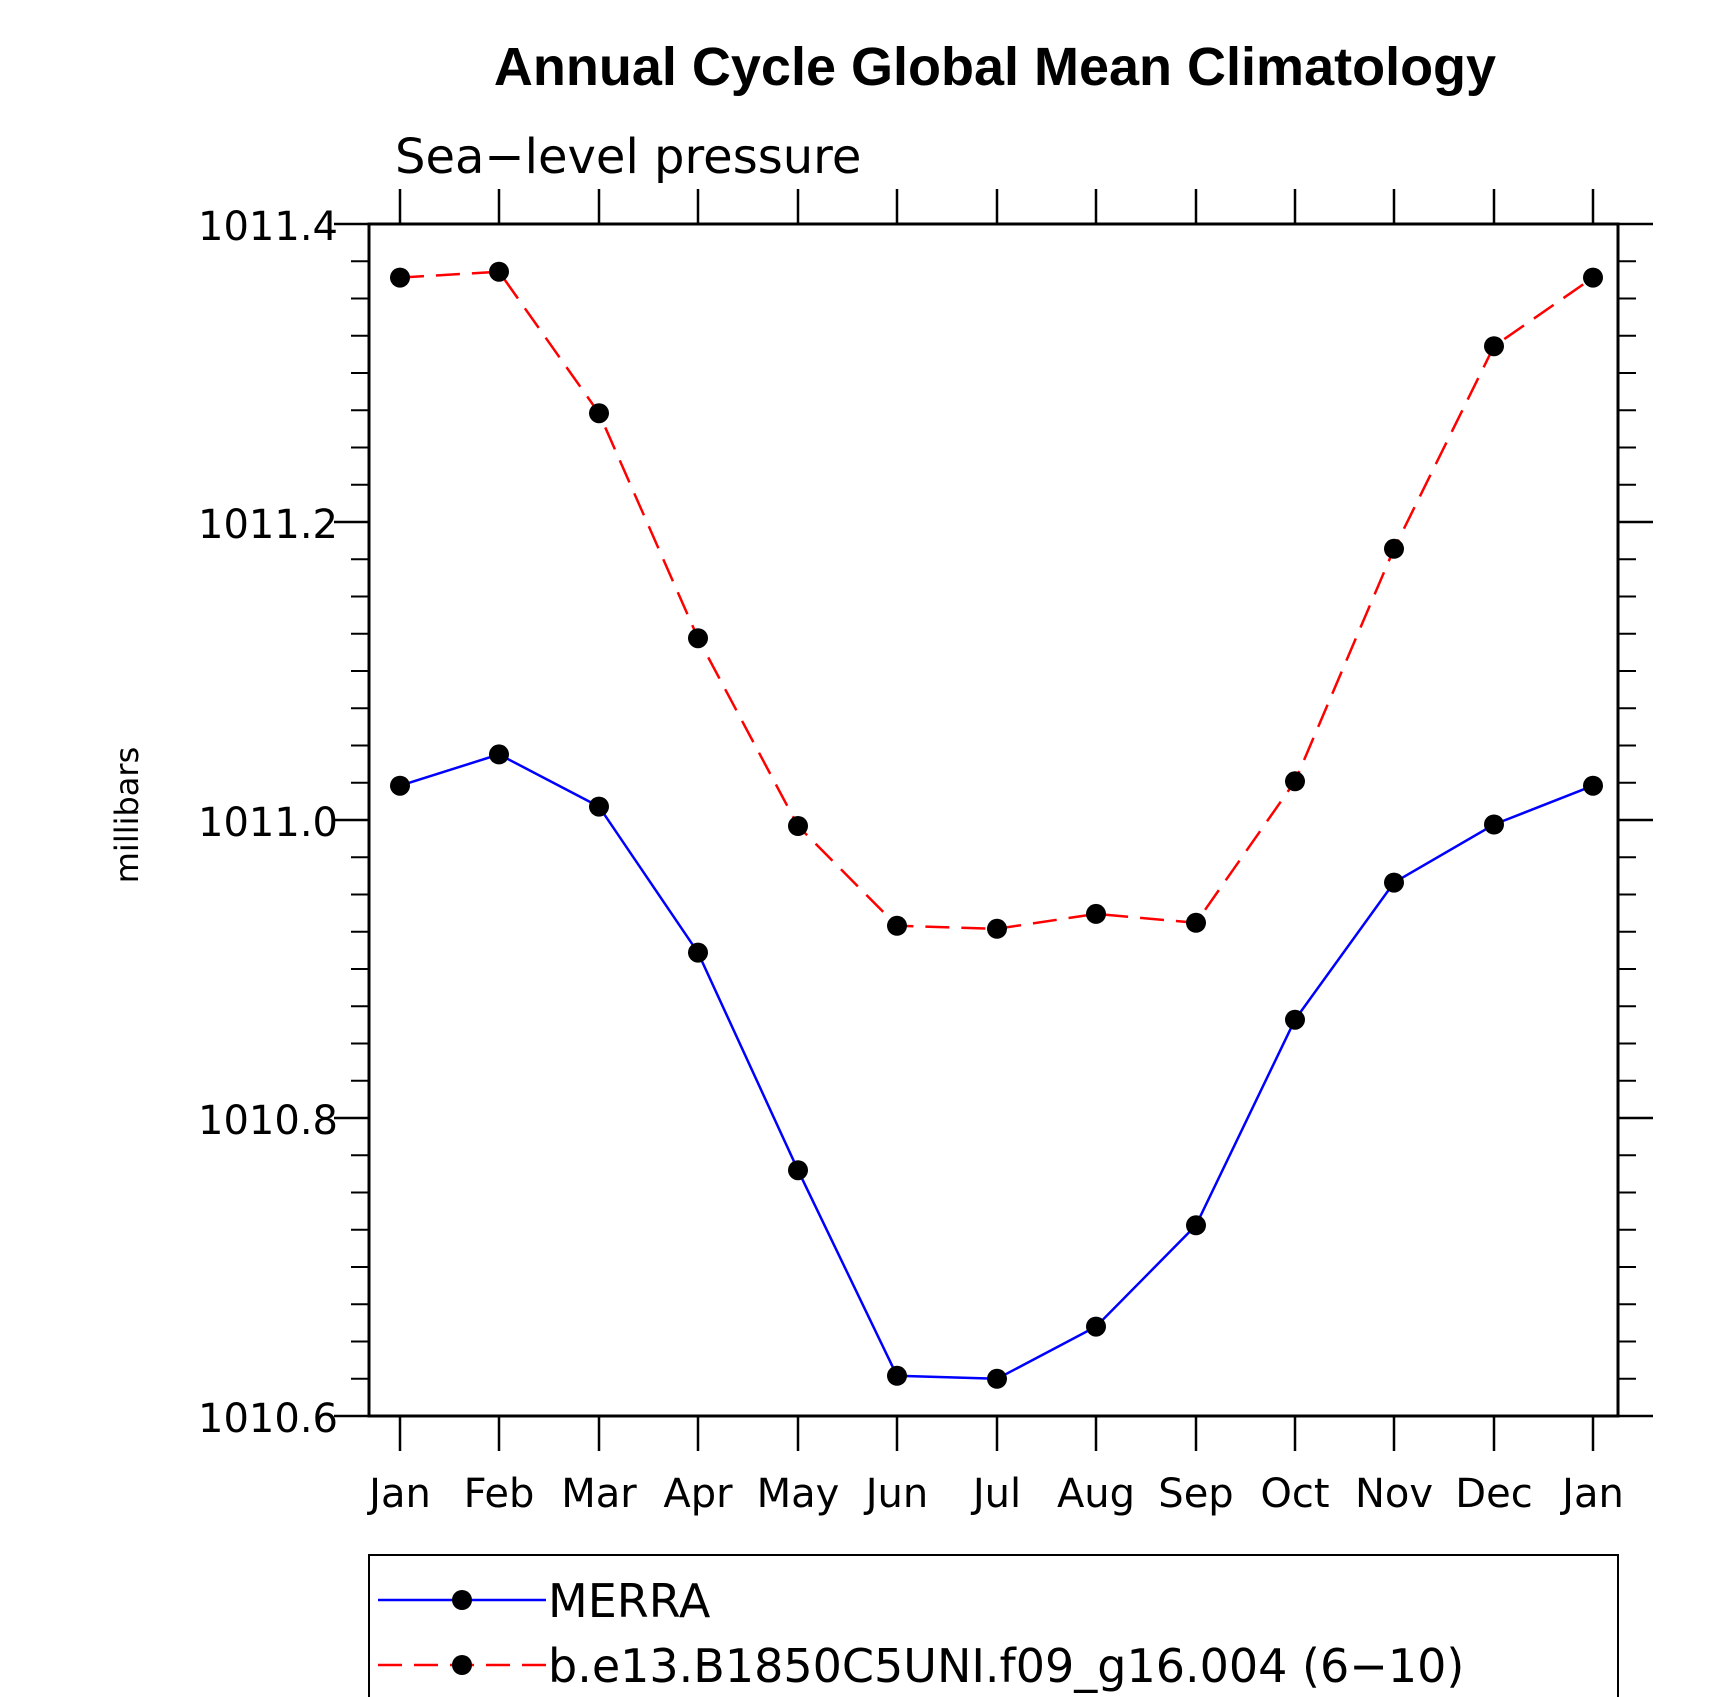 The height and width of the screenshot is (1697, 1710). Describe the element at coordinates (1195, 1494) in the screenshot. I see `x-tick-label: Sep` at that location.